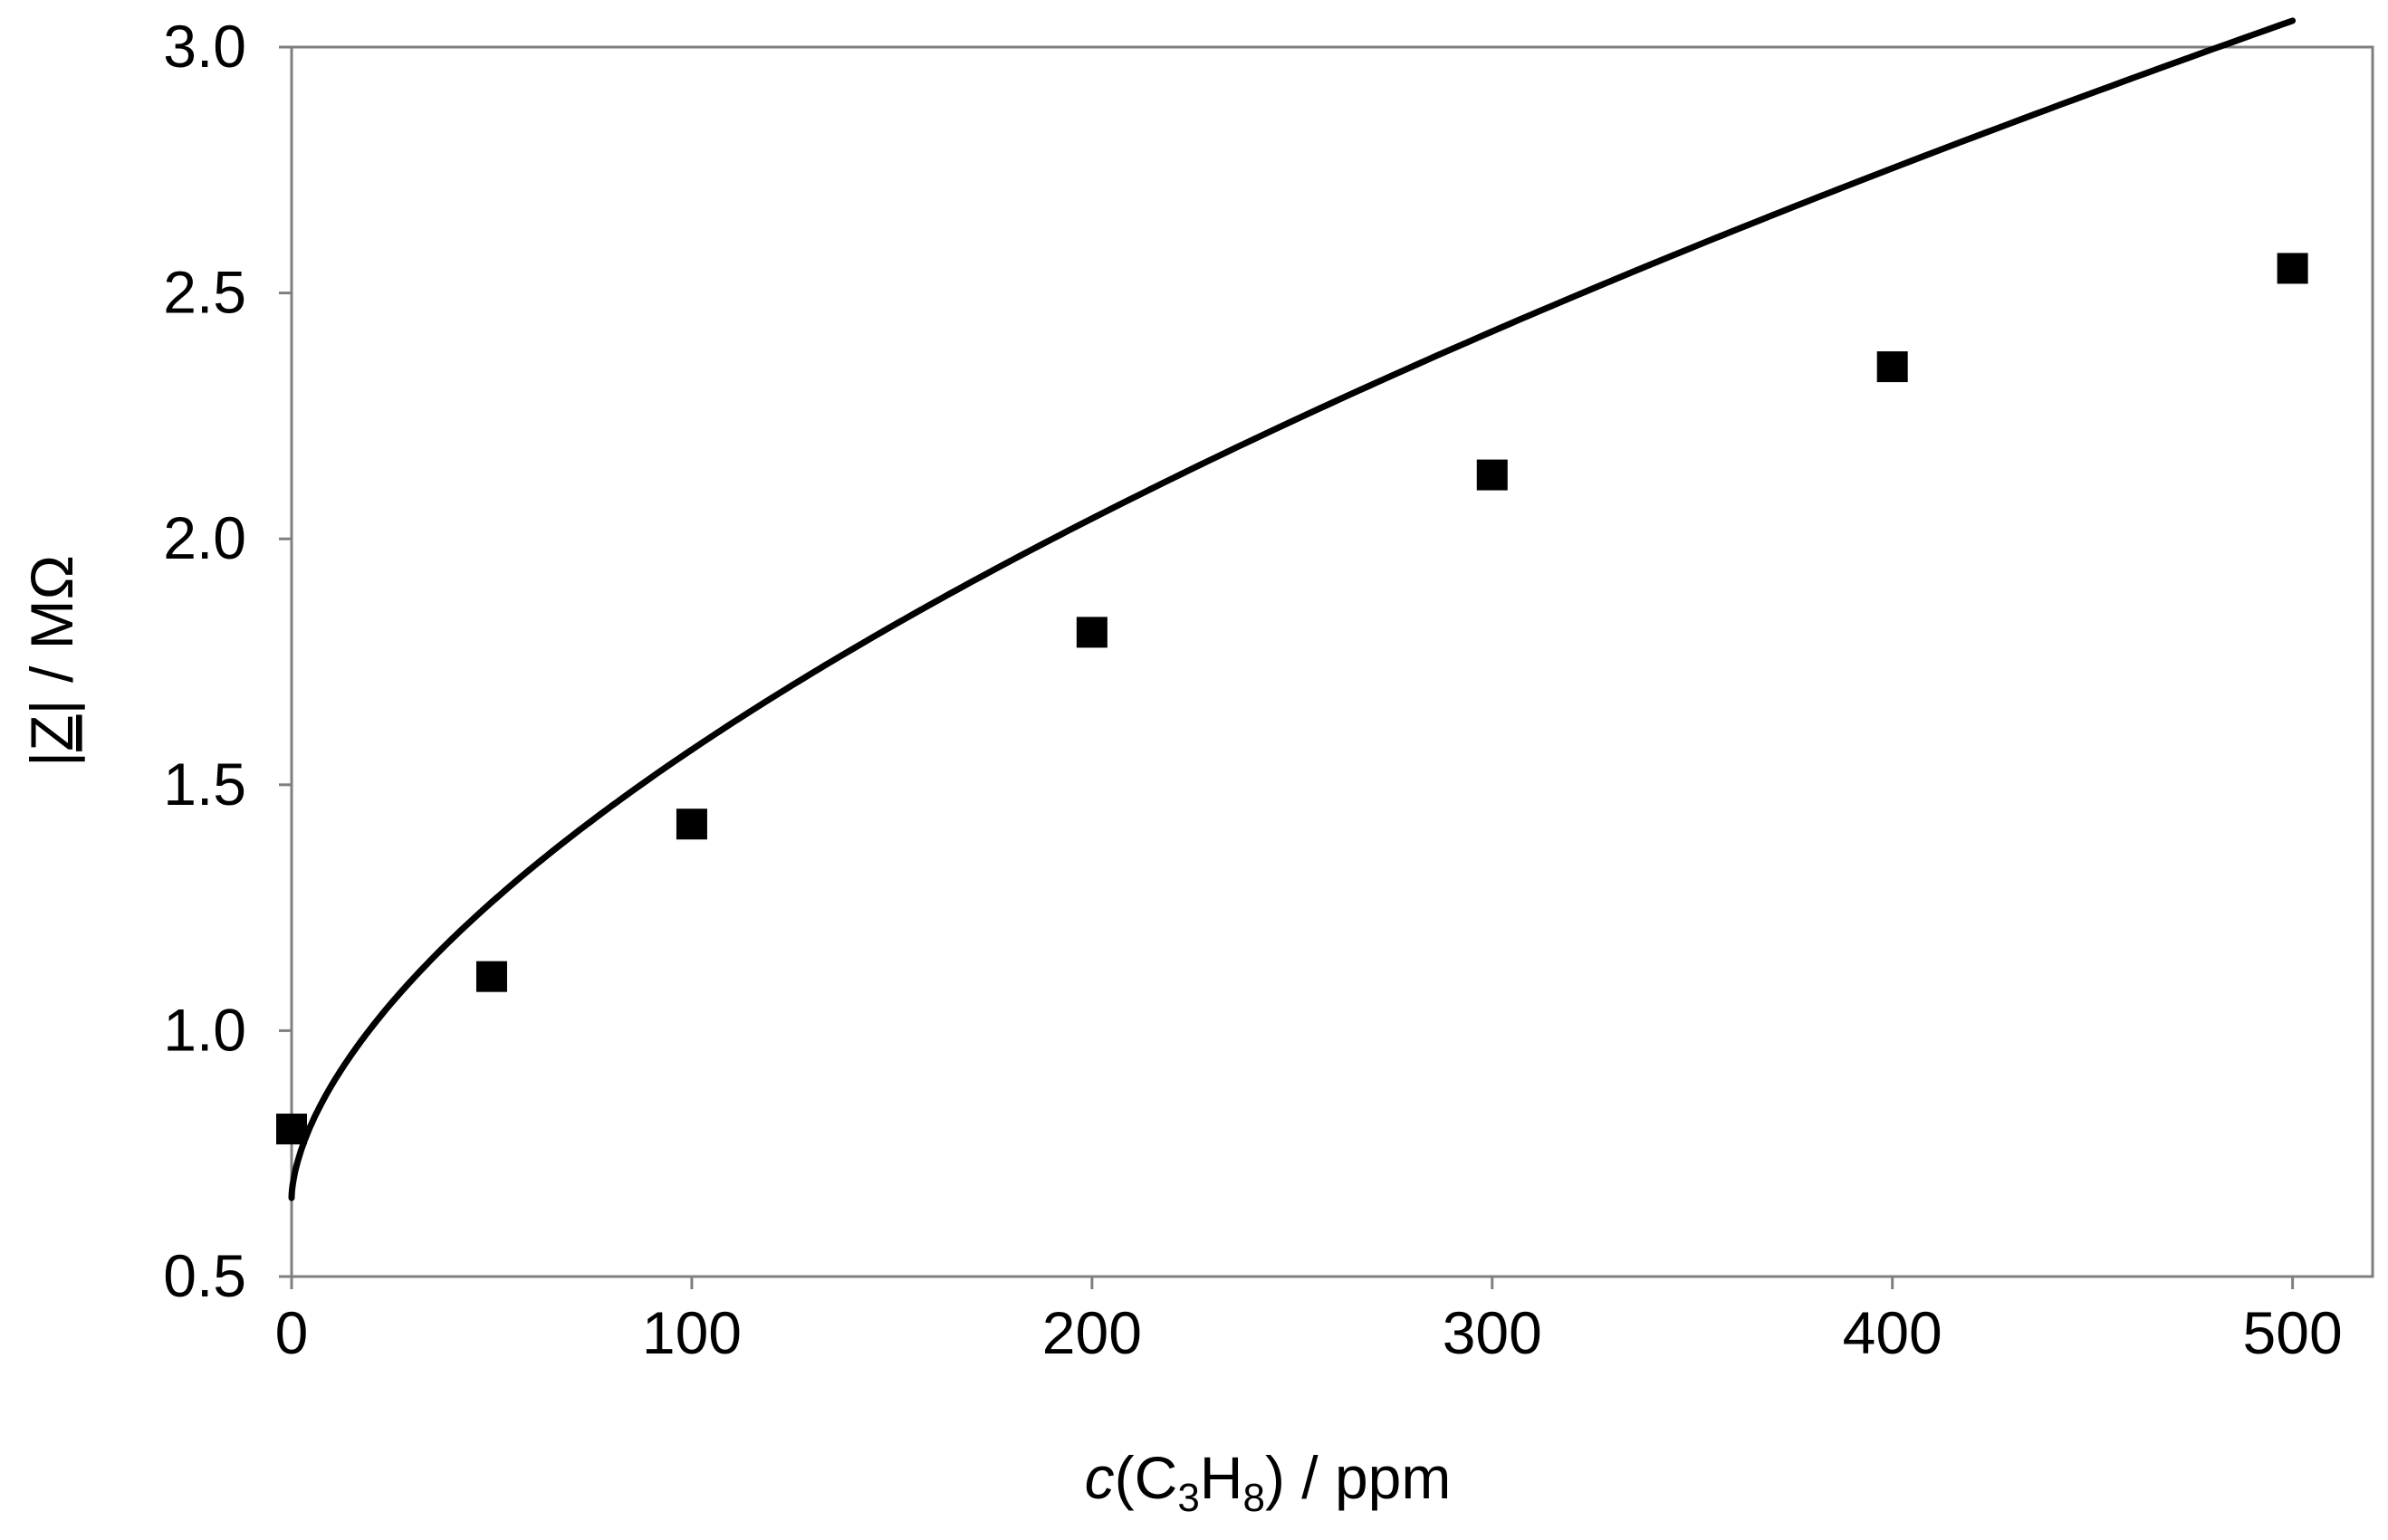 The image size is (2388, 1540). What do you see at coordinates (692, 1332) in the screenshot?
I see `x-tick-label: 100` at bounding box center [692, 1332].